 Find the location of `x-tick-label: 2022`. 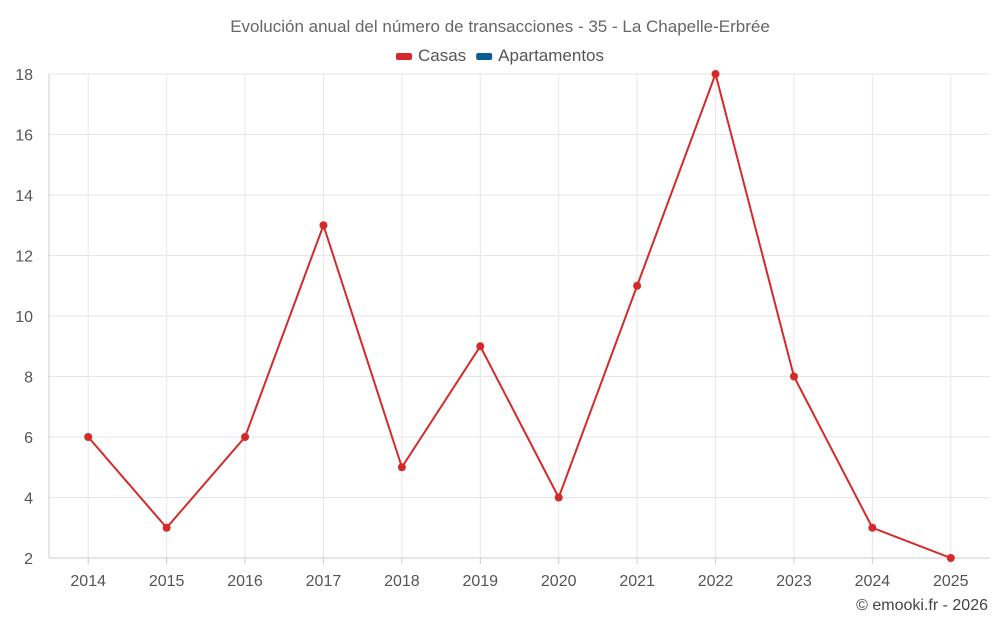

x-tick-label: 2022 is located at coordinates (716, 581).